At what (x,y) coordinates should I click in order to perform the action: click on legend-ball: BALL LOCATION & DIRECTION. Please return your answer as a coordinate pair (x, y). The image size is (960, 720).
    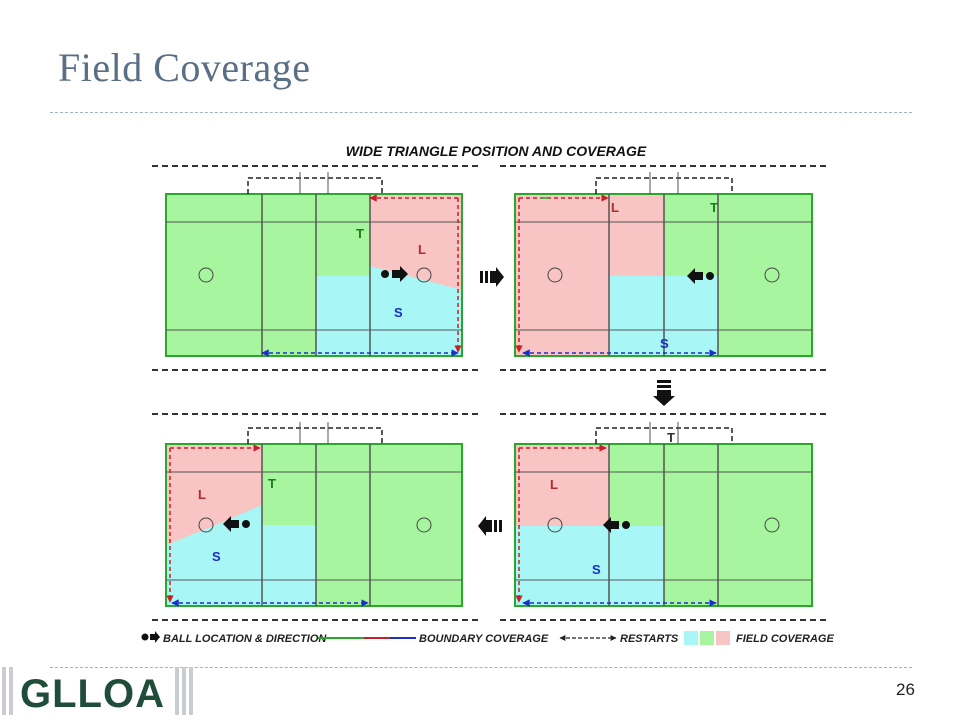
    Looking at the image, I should click on (245, 639).